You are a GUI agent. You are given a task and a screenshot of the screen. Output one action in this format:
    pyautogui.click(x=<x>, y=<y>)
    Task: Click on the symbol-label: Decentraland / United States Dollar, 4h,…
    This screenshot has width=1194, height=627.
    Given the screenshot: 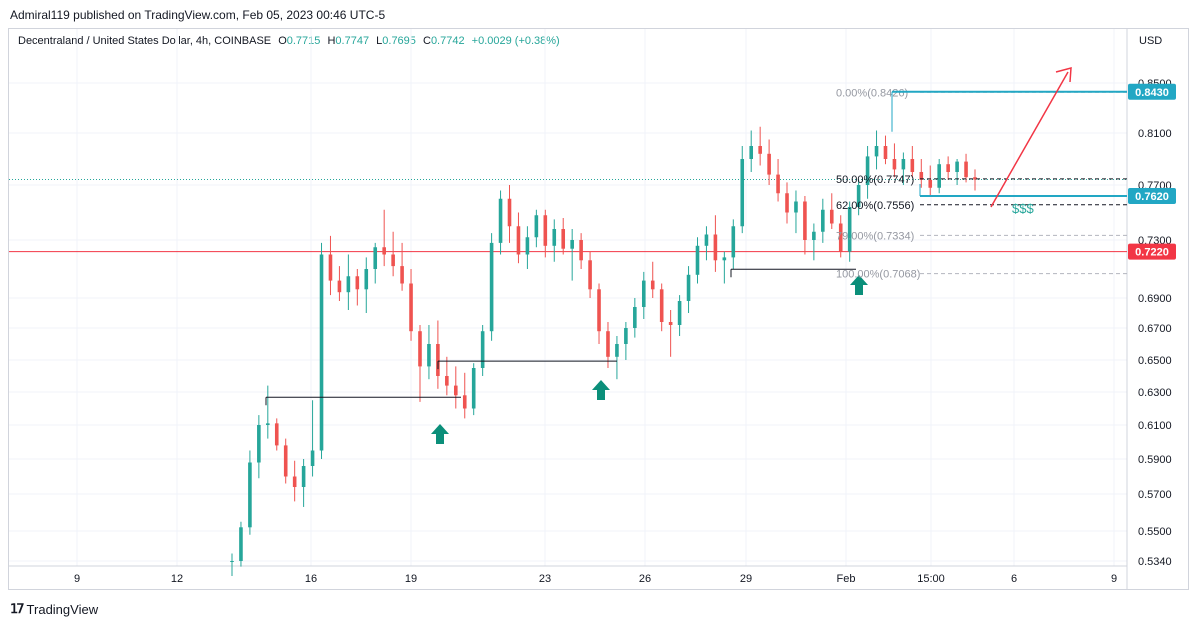 What is the action you would take?
    pyautogui.click(x=145, y=41)
    